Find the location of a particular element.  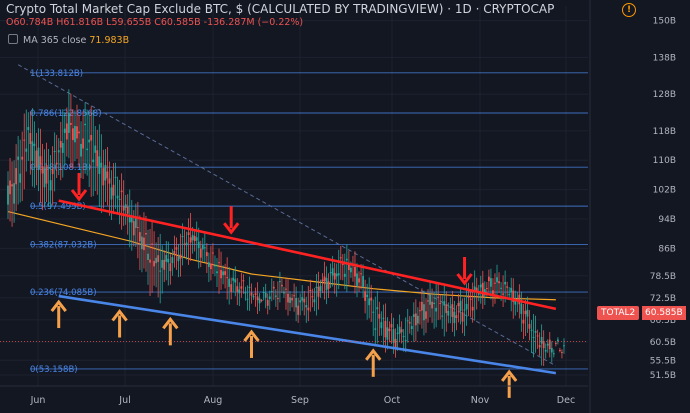

checkbox-icon is located at coordinates (13, 39).